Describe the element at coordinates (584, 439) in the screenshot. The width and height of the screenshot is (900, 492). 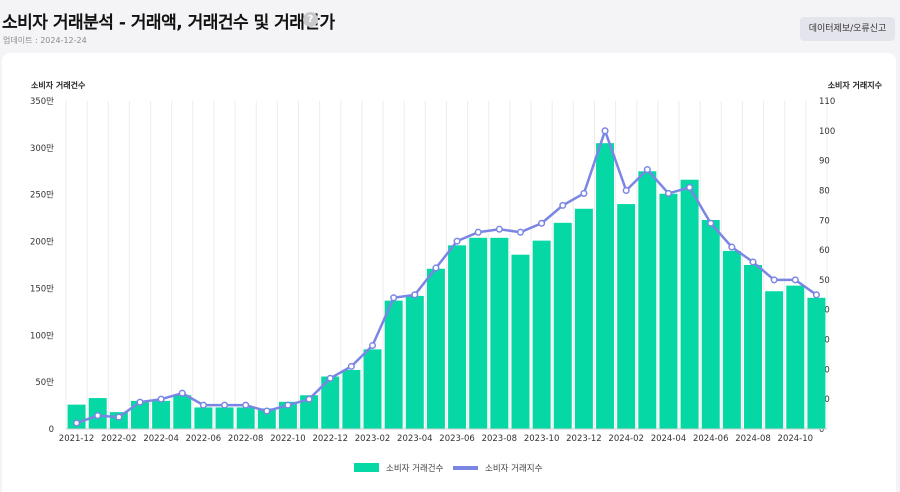
I see `x-tick-label: 2023-12` at that location.